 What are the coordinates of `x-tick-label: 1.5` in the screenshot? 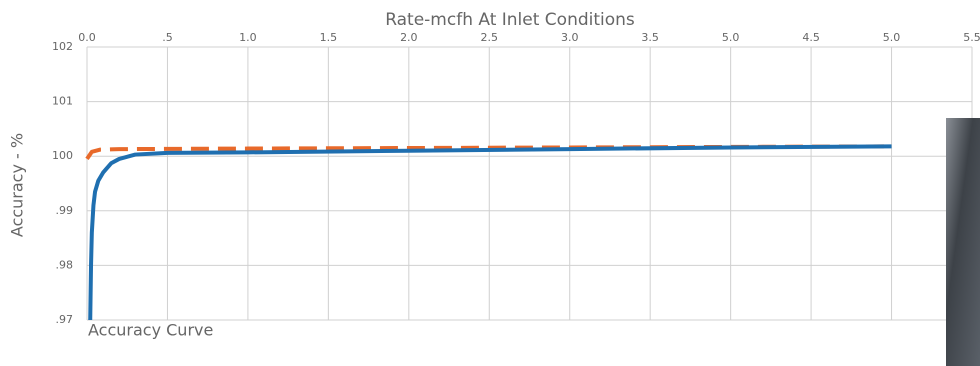 It's located at (329, 37).